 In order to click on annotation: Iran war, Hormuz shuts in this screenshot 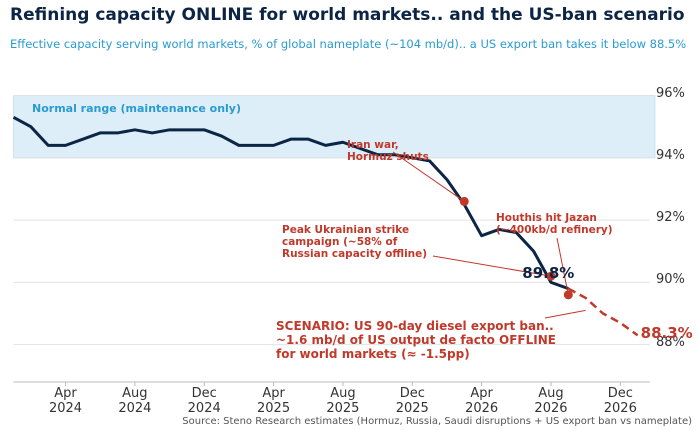, I will do `click(388, 151)`.